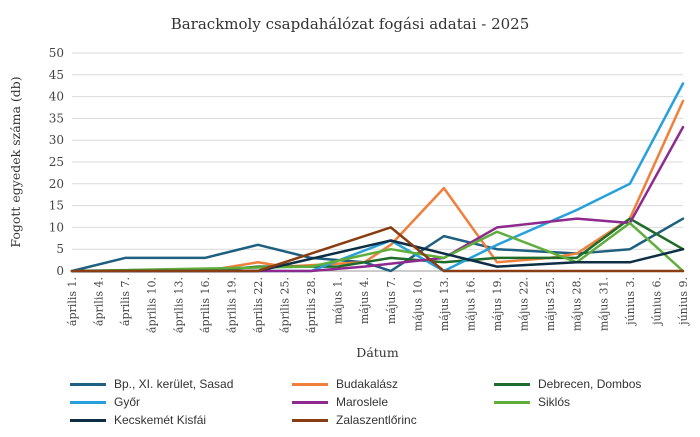  What do you see at coordinates (178, 305) in the screenshot?
I see `x-tick-label: április 13.` at bounding box center [178, 305].